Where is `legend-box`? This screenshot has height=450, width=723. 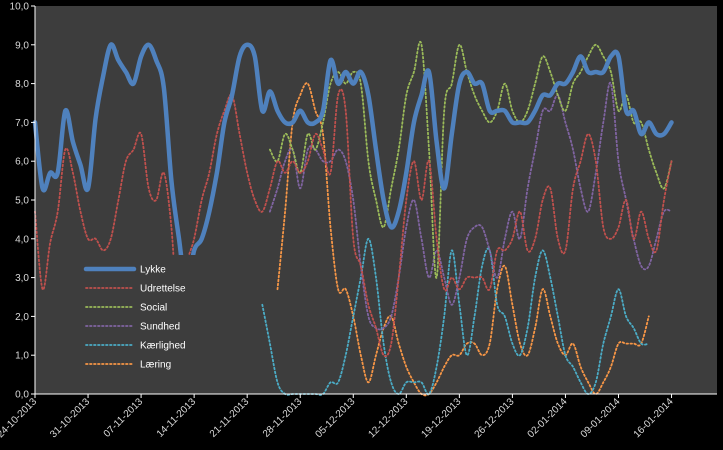 legend-box is located at coordinates (140, 317).